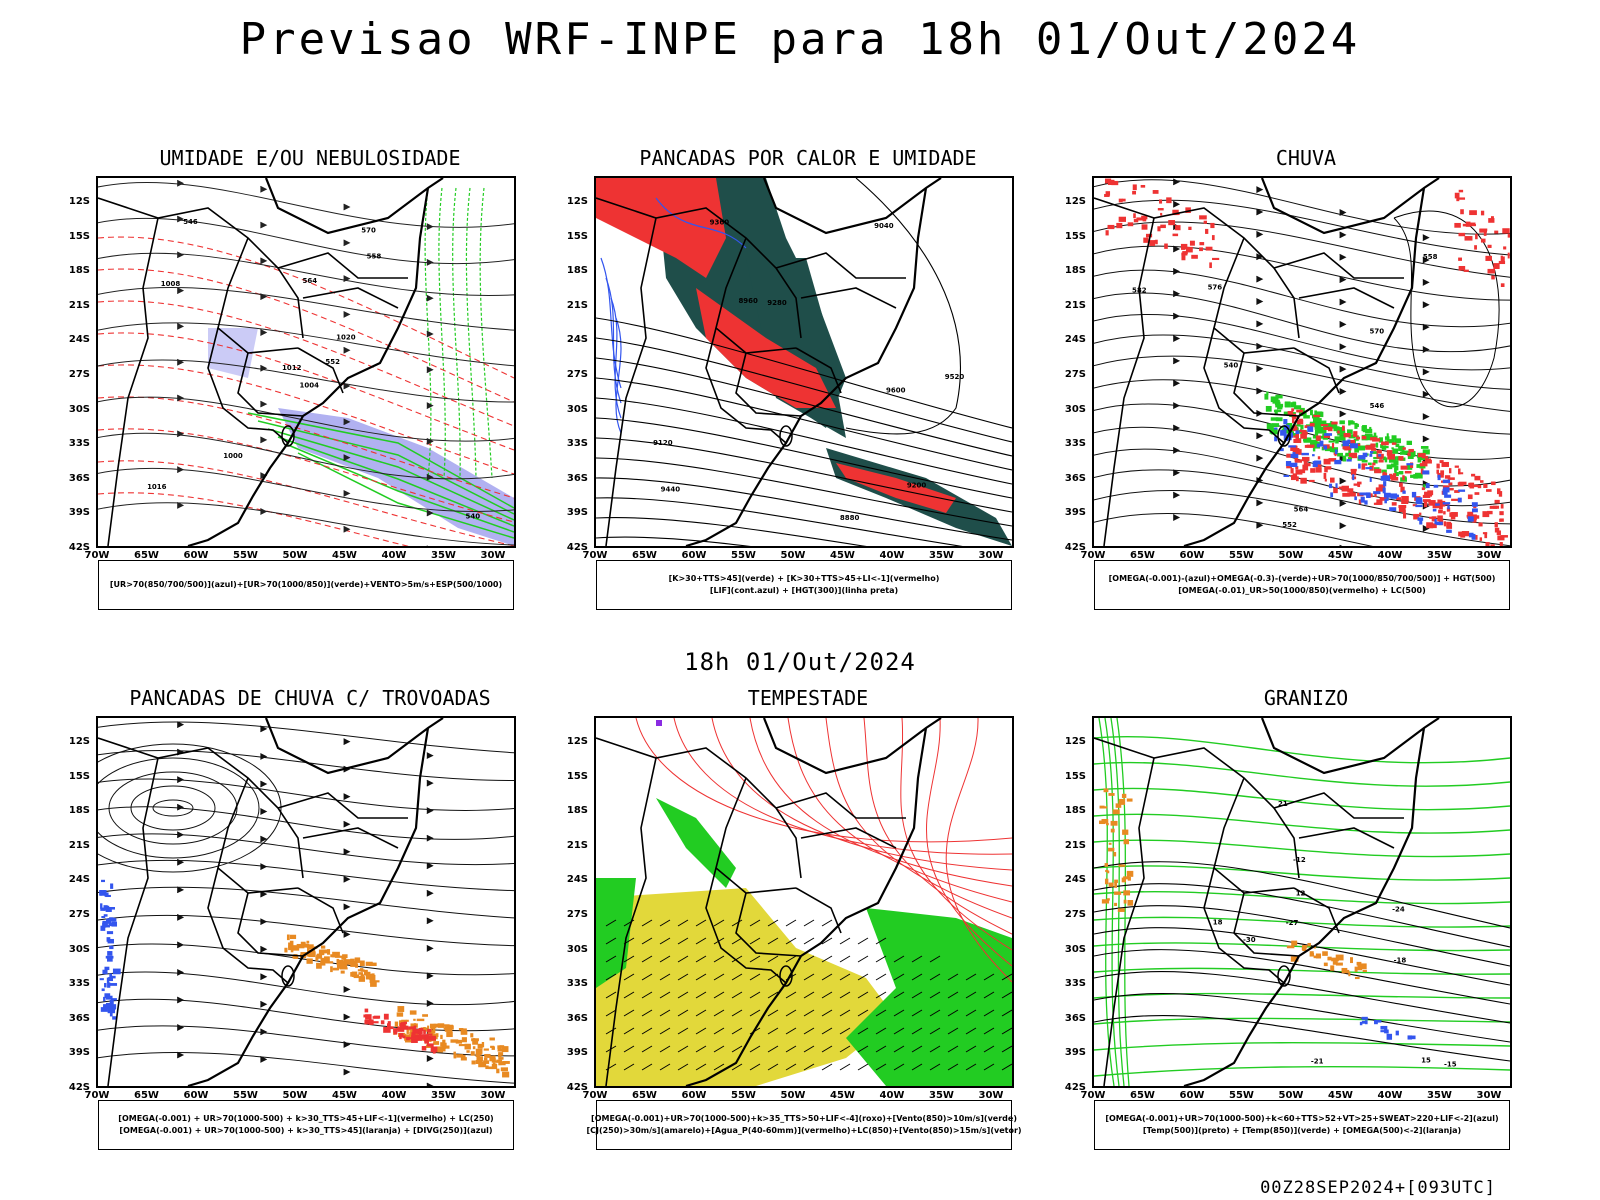  I want to click on contour-label: 546, so click(190, 222).